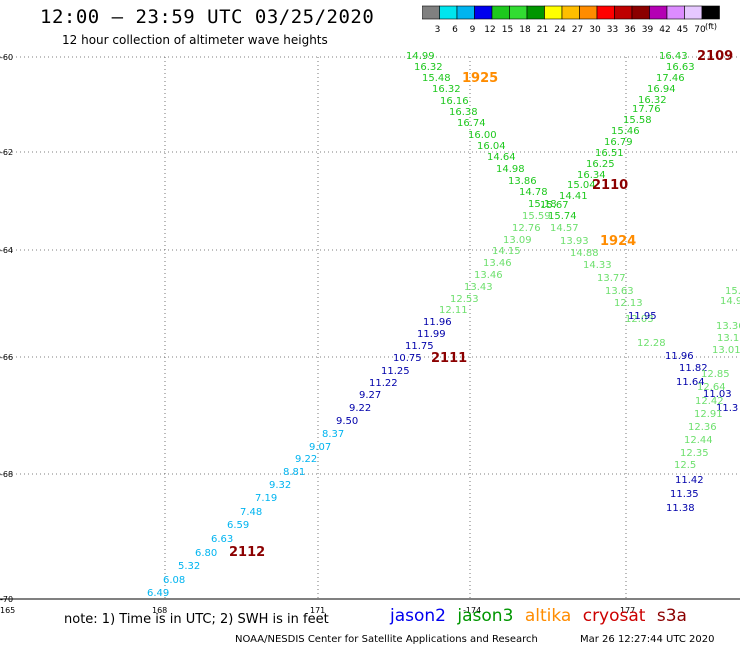 This screenshot has width=740, height=650. Describe the element at coordinates (320, 447) in the screenshot. I see `wave-height-label: 9.07` at that location.